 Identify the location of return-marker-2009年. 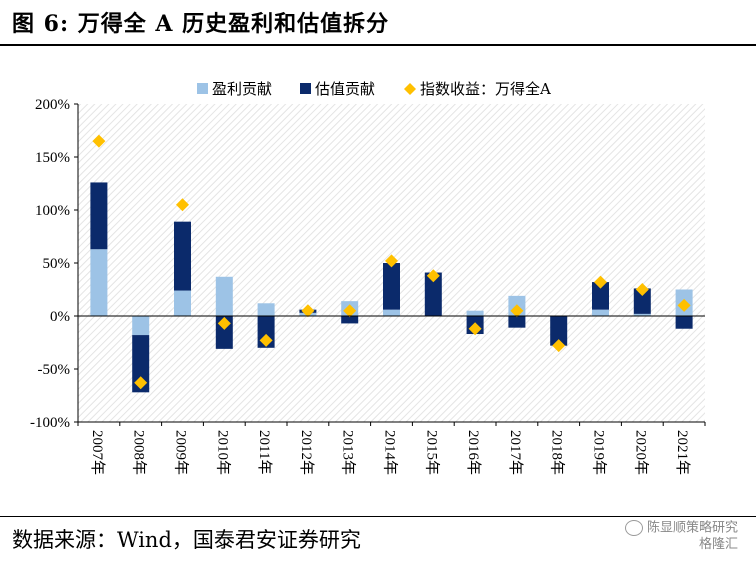
(182, 205).